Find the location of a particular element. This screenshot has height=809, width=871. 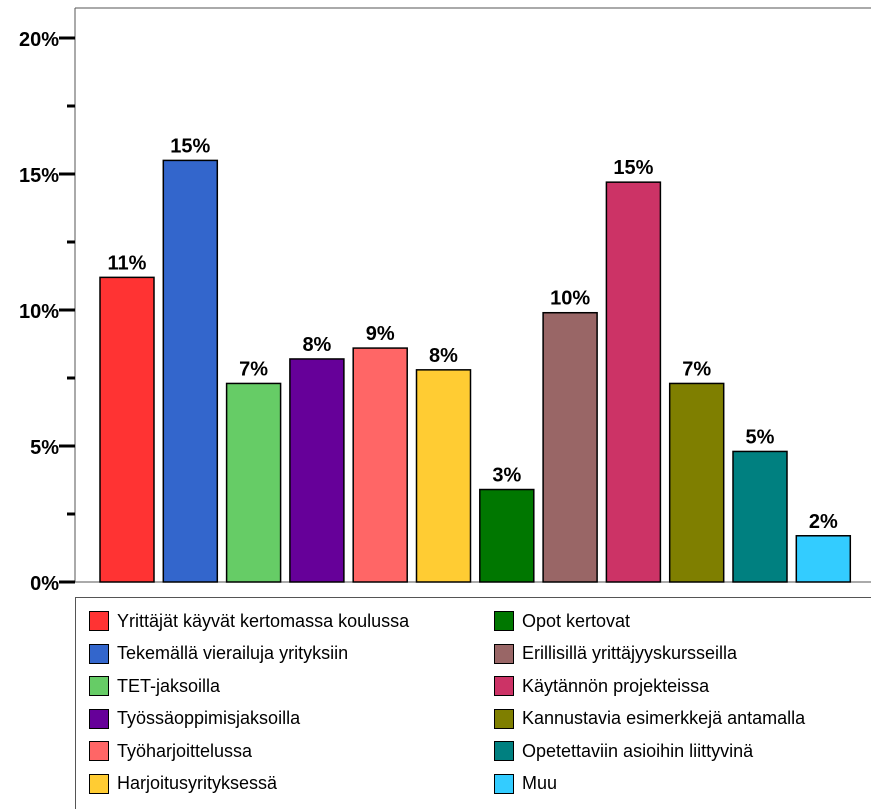

legend-item: Muu is located at coordinates (525, 784).